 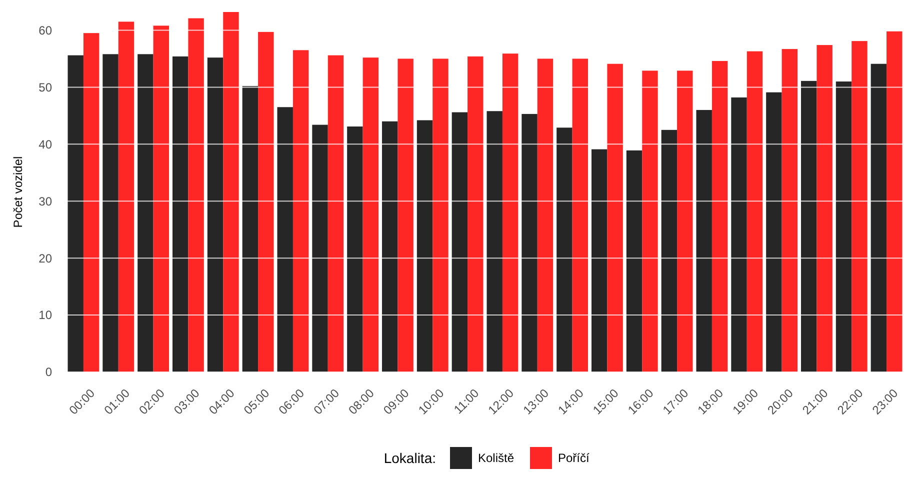 I want to click on y-tick-label: 60, so click(x=45, y=30).